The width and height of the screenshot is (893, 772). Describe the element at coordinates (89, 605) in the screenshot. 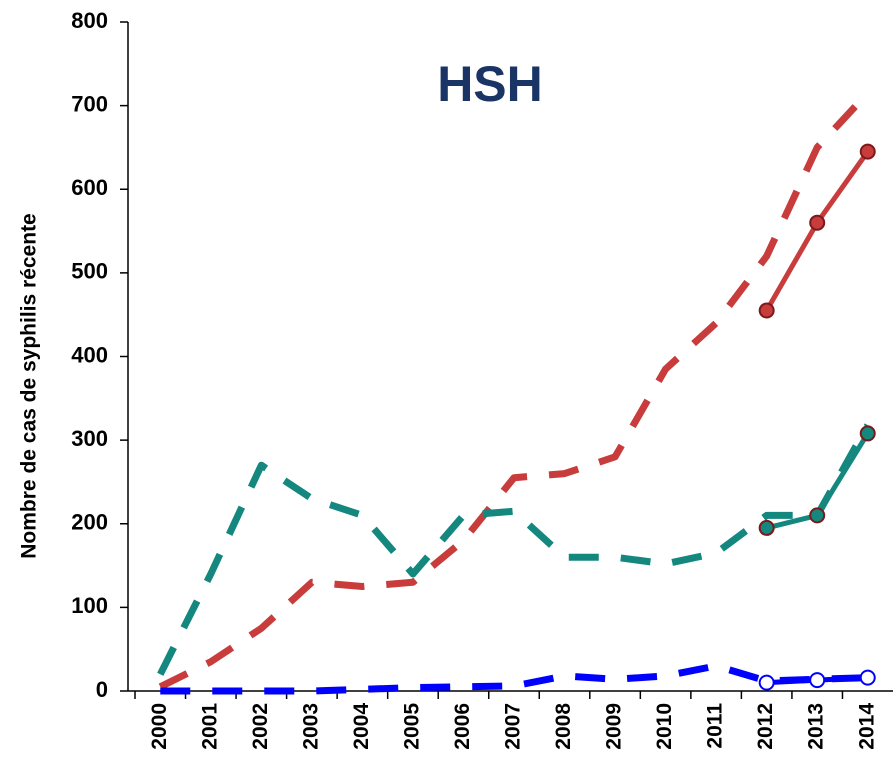

I see `y-tick-label: 100` at that location.